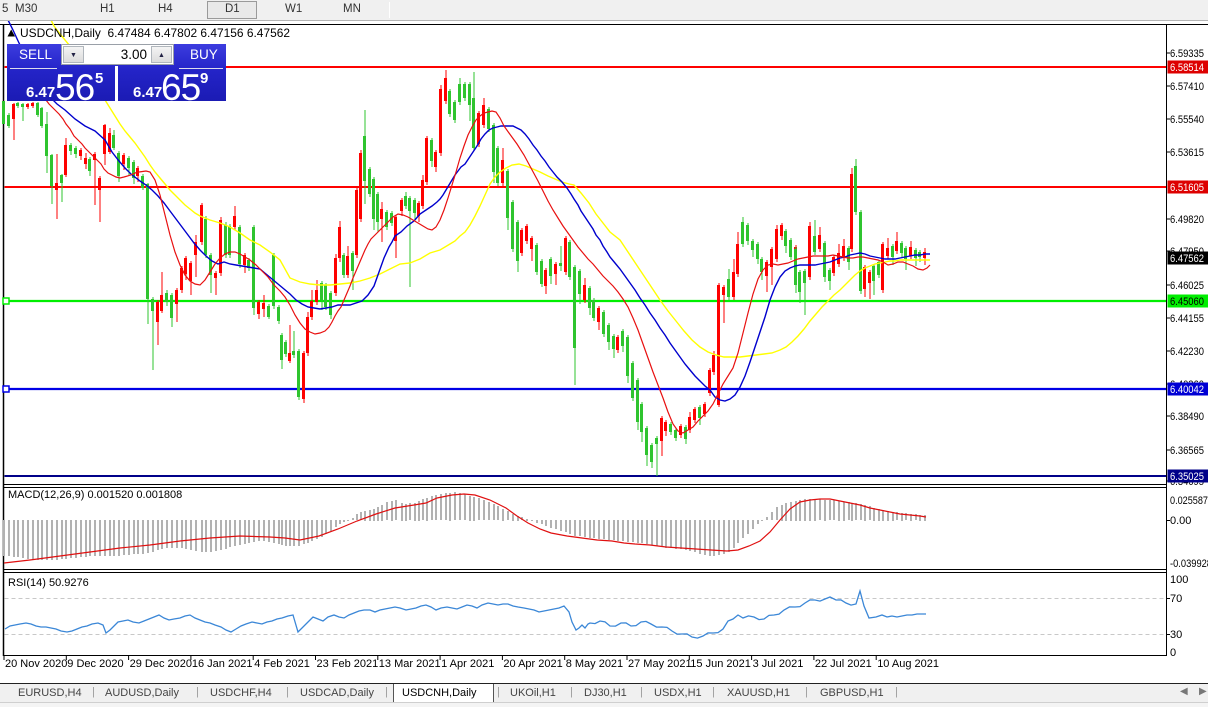  Describe the element at coordinates (1187, 259) in the screenshot. I see `svg-text: 6.47562` at that location.